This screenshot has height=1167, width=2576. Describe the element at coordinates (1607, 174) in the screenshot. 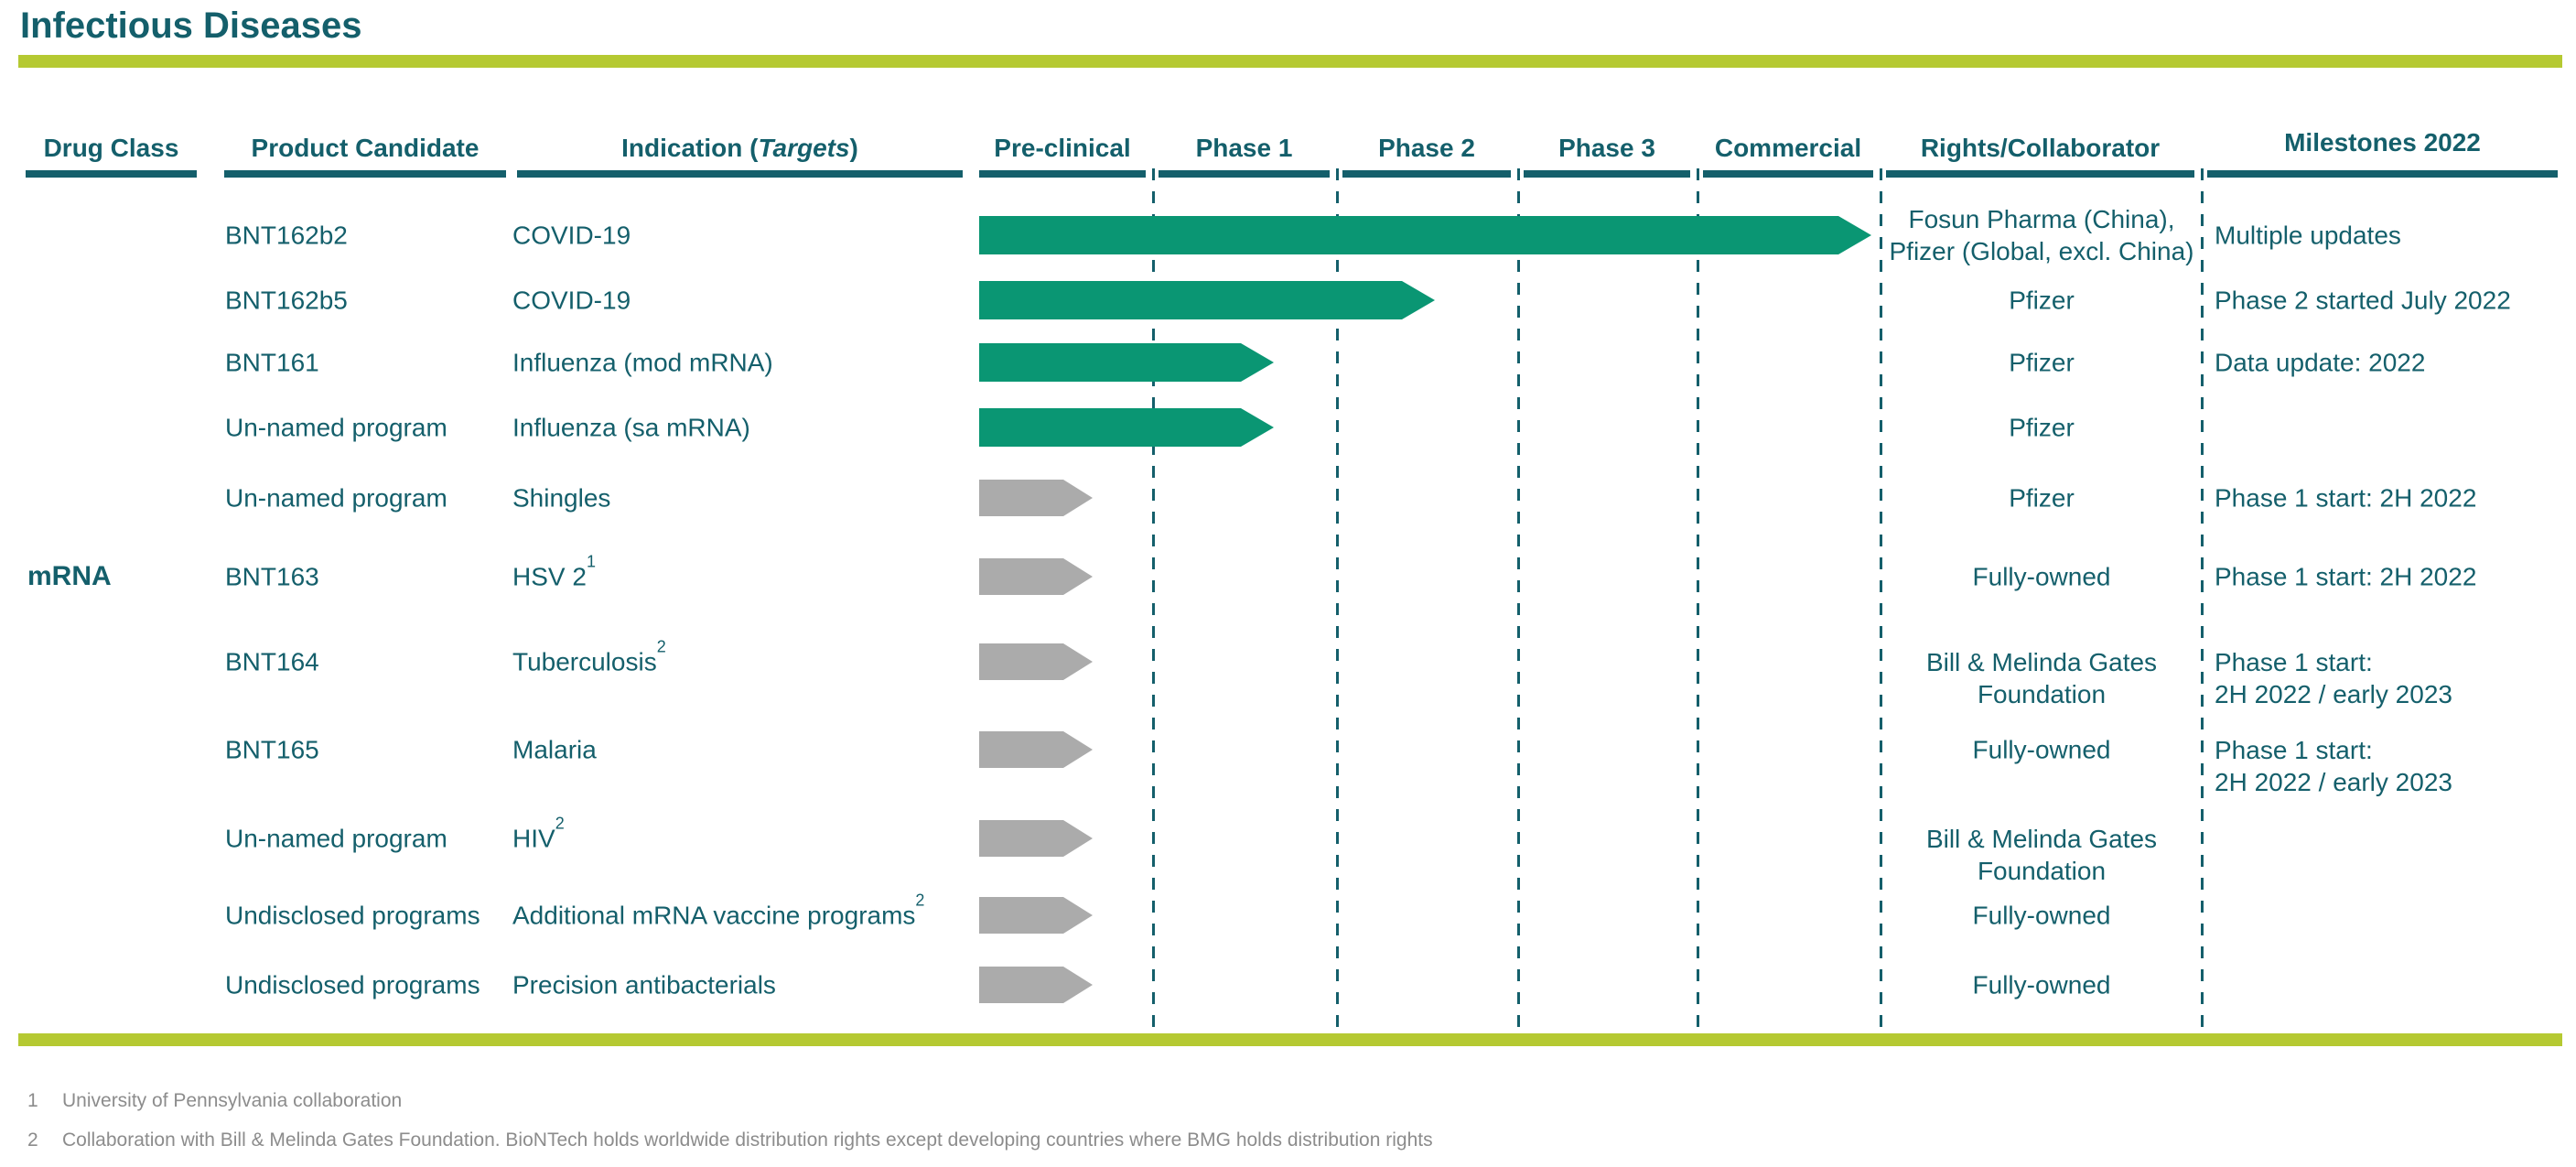

I see `header-underline-phase3` at that location.